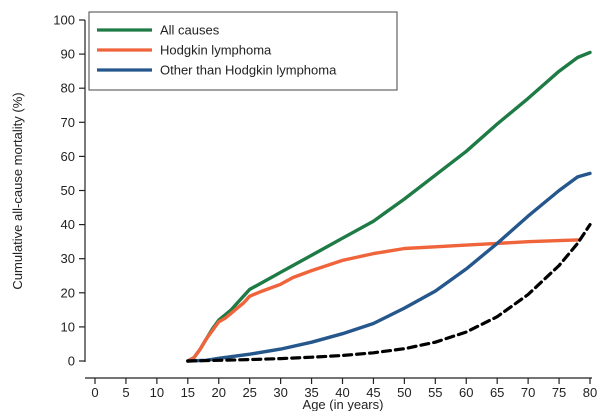  I want to click on x-axis-ticks: 0 5 10 15 20 25 30 35 40 45 50 55 60 65 70 75 80, so click(344, 389).